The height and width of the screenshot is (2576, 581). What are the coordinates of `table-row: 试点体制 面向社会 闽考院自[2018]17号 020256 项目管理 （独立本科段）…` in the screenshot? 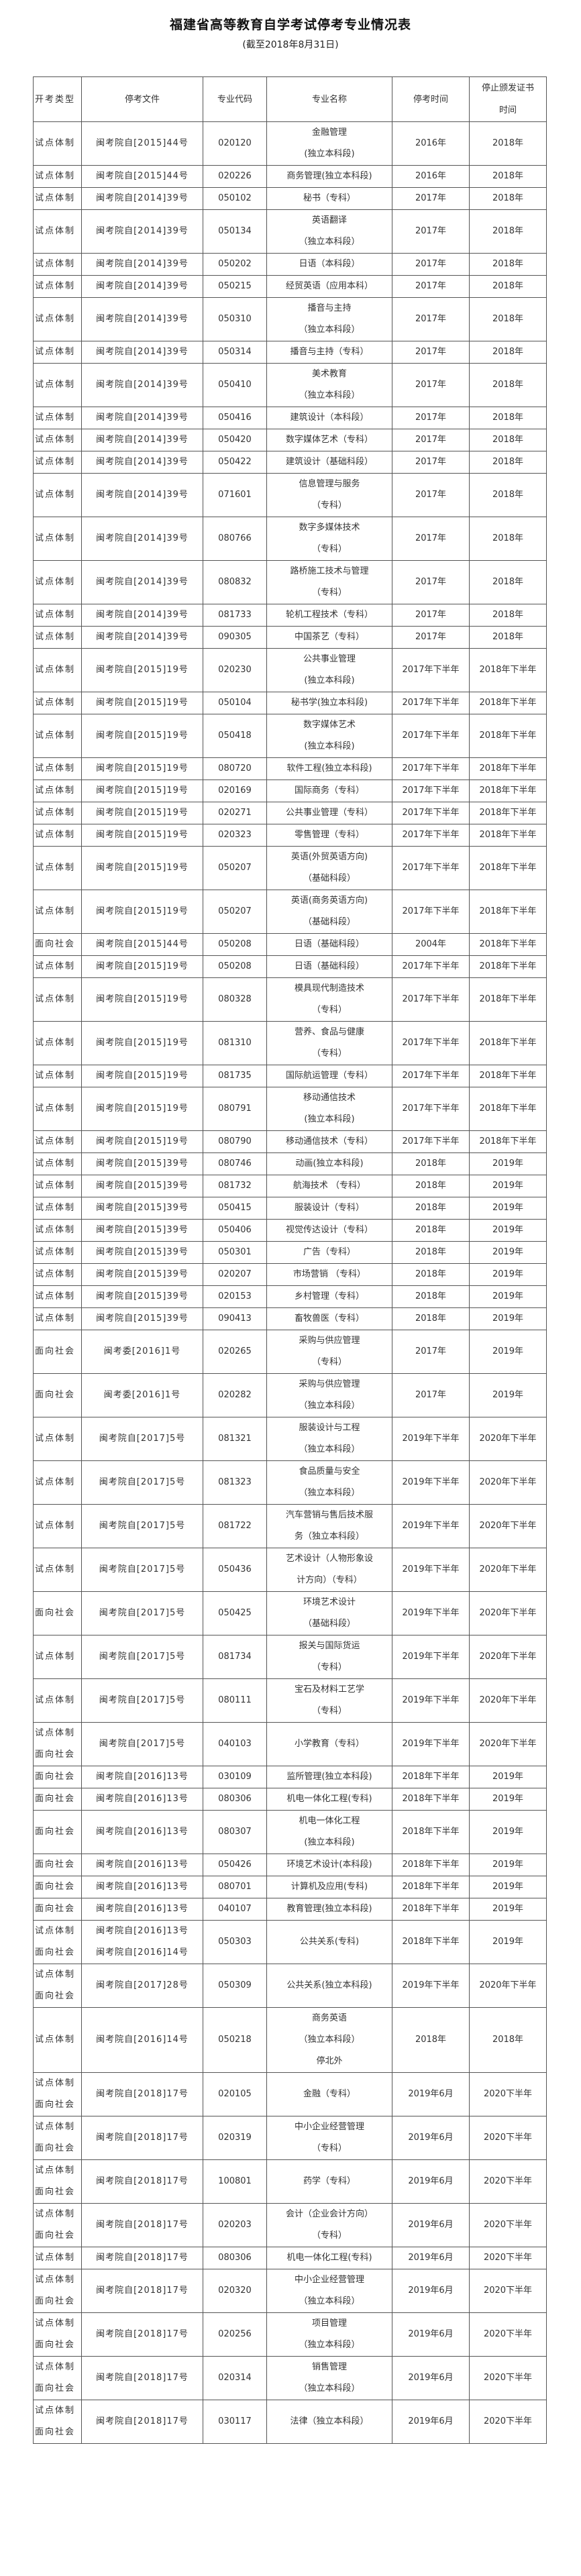 It's located at (290, 2334).